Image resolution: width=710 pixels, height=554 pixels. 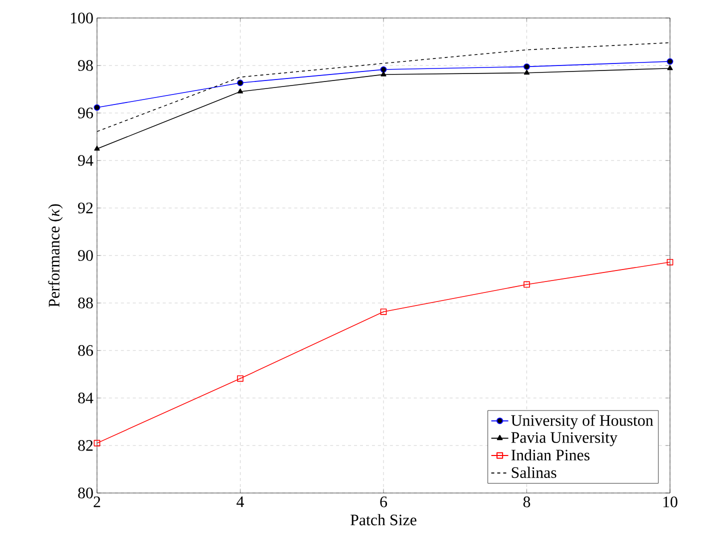 I want to click on legend-label: Indian Pines, so click(x=550, y=454).